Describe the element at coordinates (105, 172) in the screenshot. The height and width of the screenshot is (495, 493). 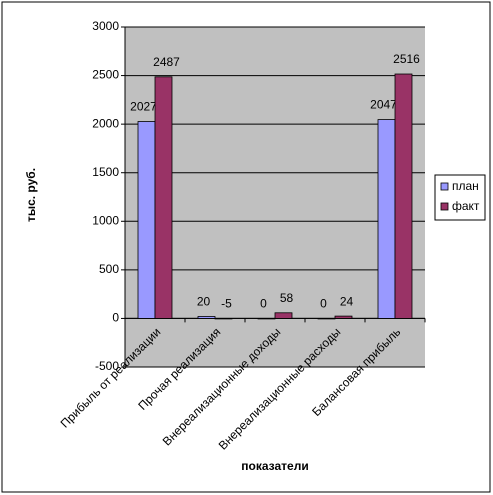
I see `y-tick-label: 1500` at that location.